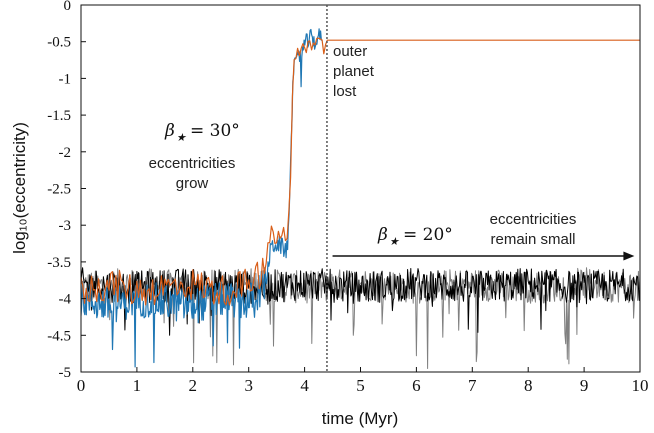 This screenshot has height=433, width=654. I want to click on y-axis-label: log₁₀(eccentricity), so click(19, 188).